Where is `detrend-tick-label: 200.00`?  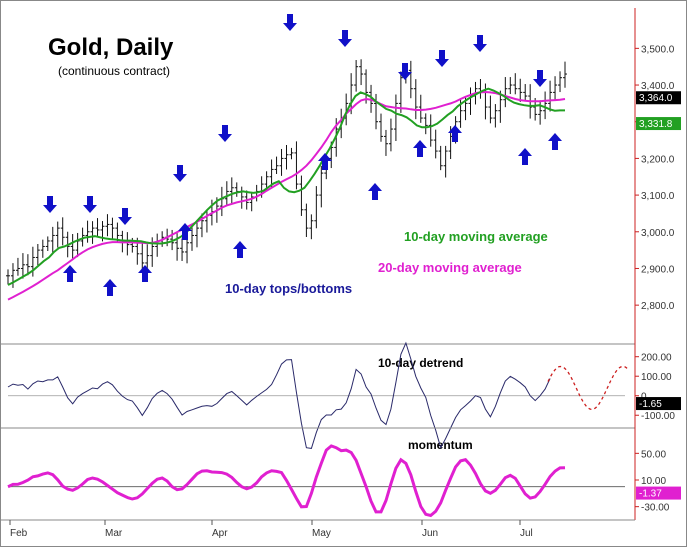 detrend-tick-label: 200.00 is located at coordinates (656, 358).